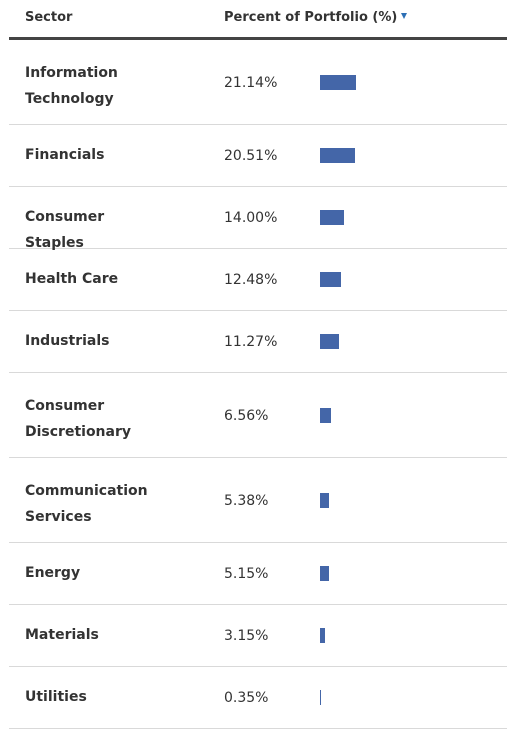 This screenshot has width=518, height=734. I want to click on sector-name: Energy, so click(53, 573).